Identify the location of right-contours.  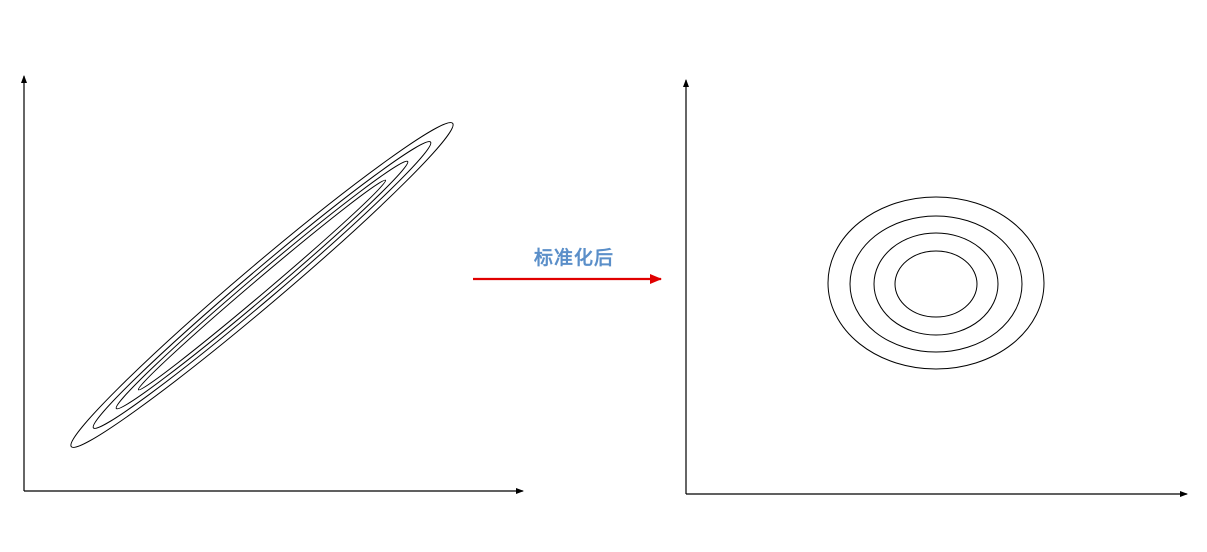
(936, 283).